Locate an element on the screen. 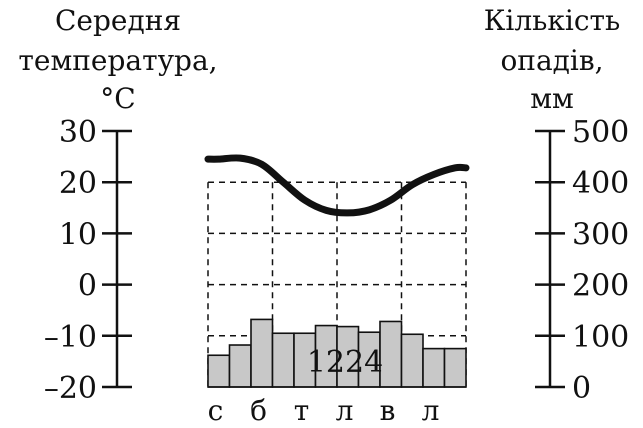 The image size is (643, 428). right-axis-label-line-2: опадів, is located at coordinates (551, 60).